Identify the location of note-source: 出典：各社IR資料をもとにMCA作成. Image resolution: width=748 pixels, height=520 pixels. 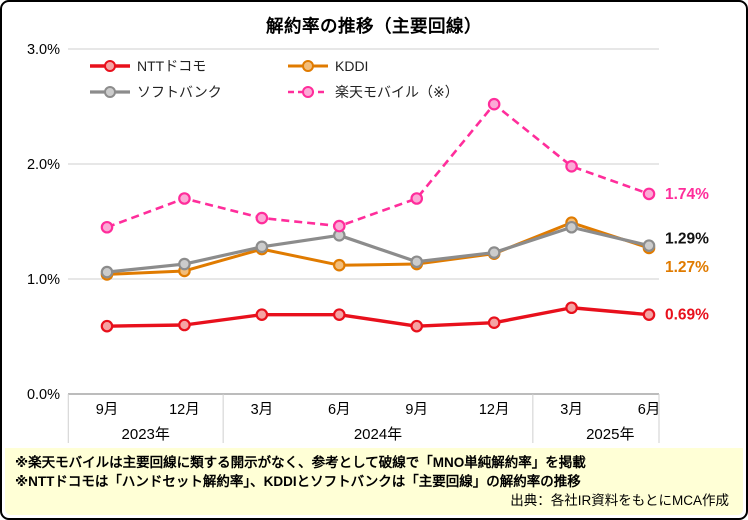
(619, 500).